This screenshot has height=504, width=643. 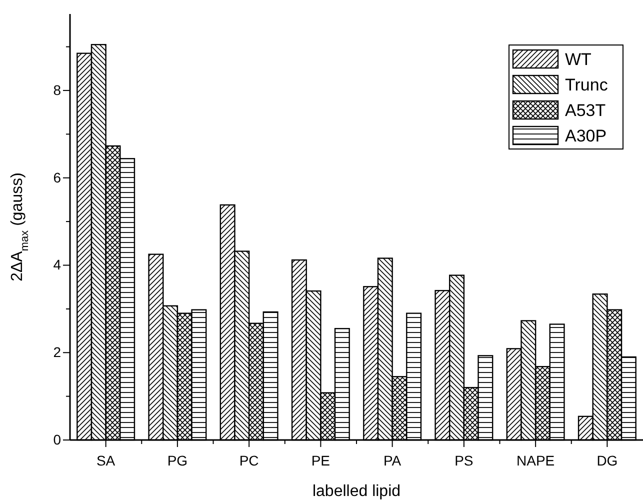 What do you see at coordinates (106, 460) in the screenshot?
I see `x-tick-label: SA` at bounding box center [106, 460].